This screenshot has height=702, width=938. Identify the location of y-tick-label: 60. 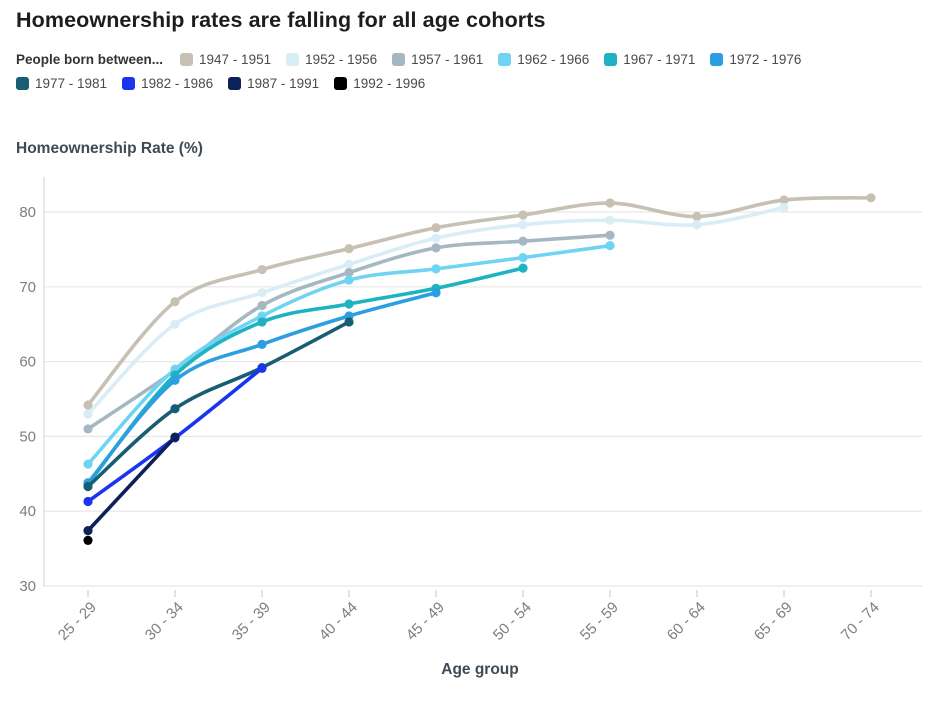
(27, 362).